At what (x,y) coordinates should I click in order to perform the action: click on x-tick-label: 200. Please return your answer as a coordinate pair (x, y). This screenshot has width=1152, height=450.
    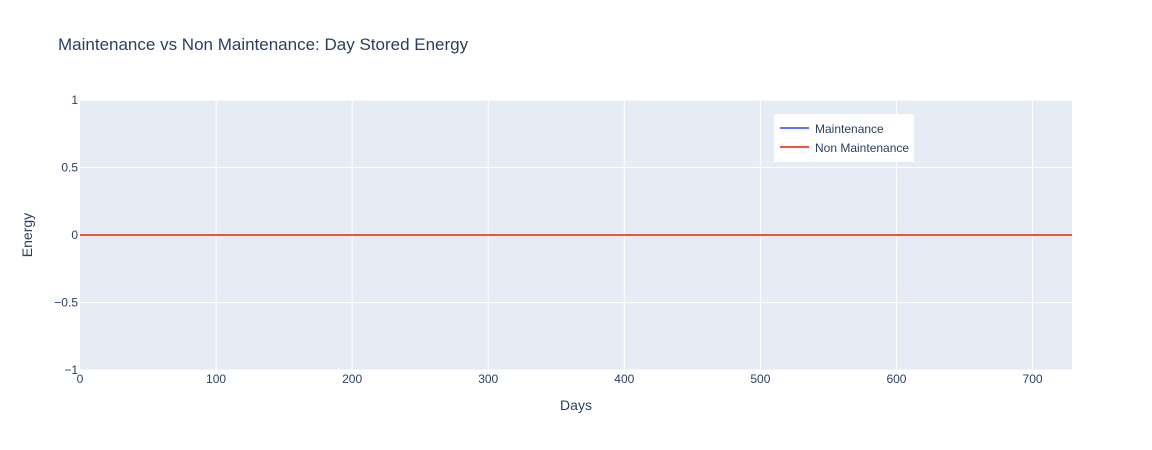
    Looking at the image, I should click on (352, 379).